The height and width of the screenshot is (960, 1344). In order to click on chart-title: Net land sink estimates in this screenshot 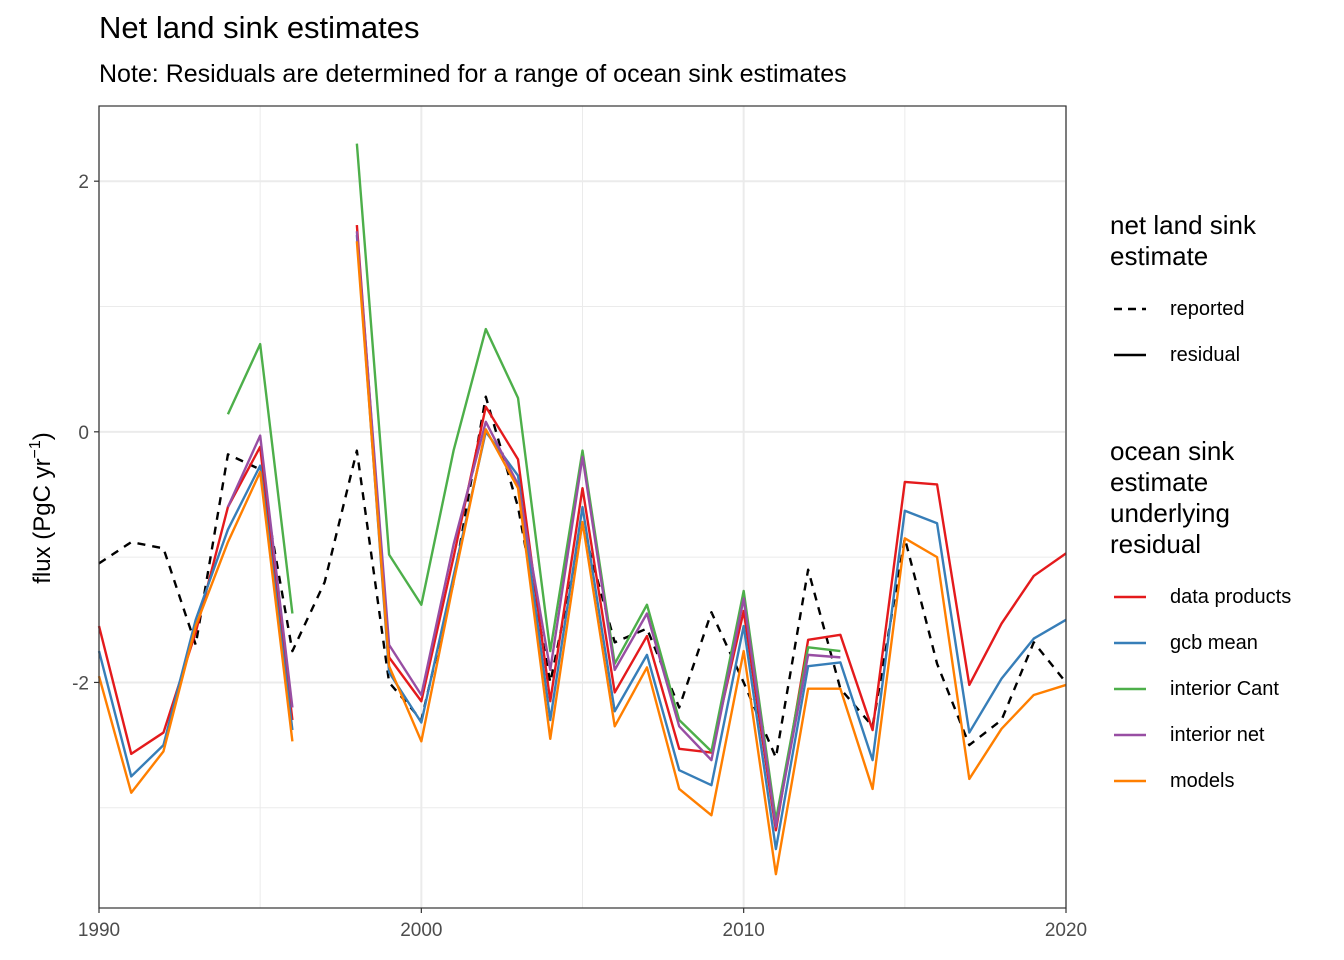, I will do `click(259, 27)`.